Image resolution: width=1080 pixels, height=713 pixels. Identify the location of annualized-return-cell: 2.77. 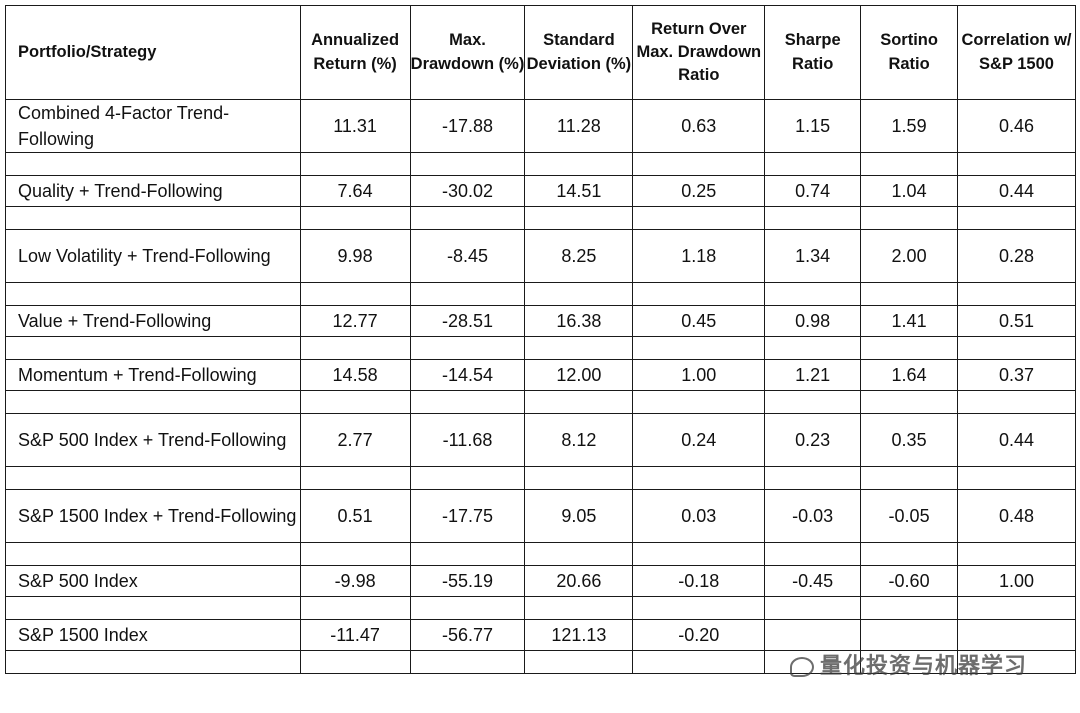
(355, 440).